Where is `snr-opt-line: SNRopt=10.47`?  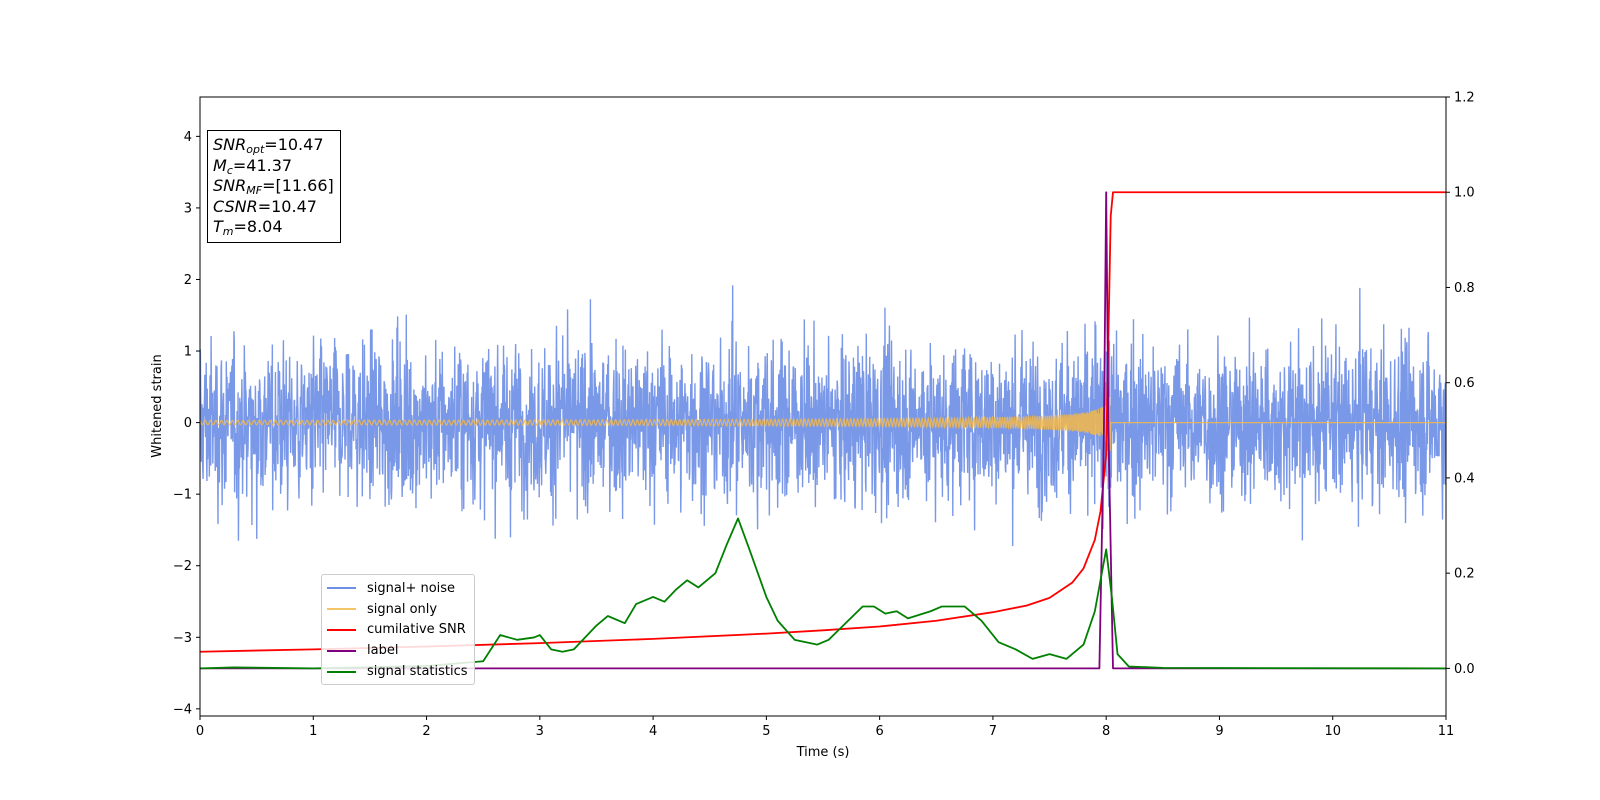 snr-opt-line: SNRopt=10.47 is located at coordinates (268, 145).